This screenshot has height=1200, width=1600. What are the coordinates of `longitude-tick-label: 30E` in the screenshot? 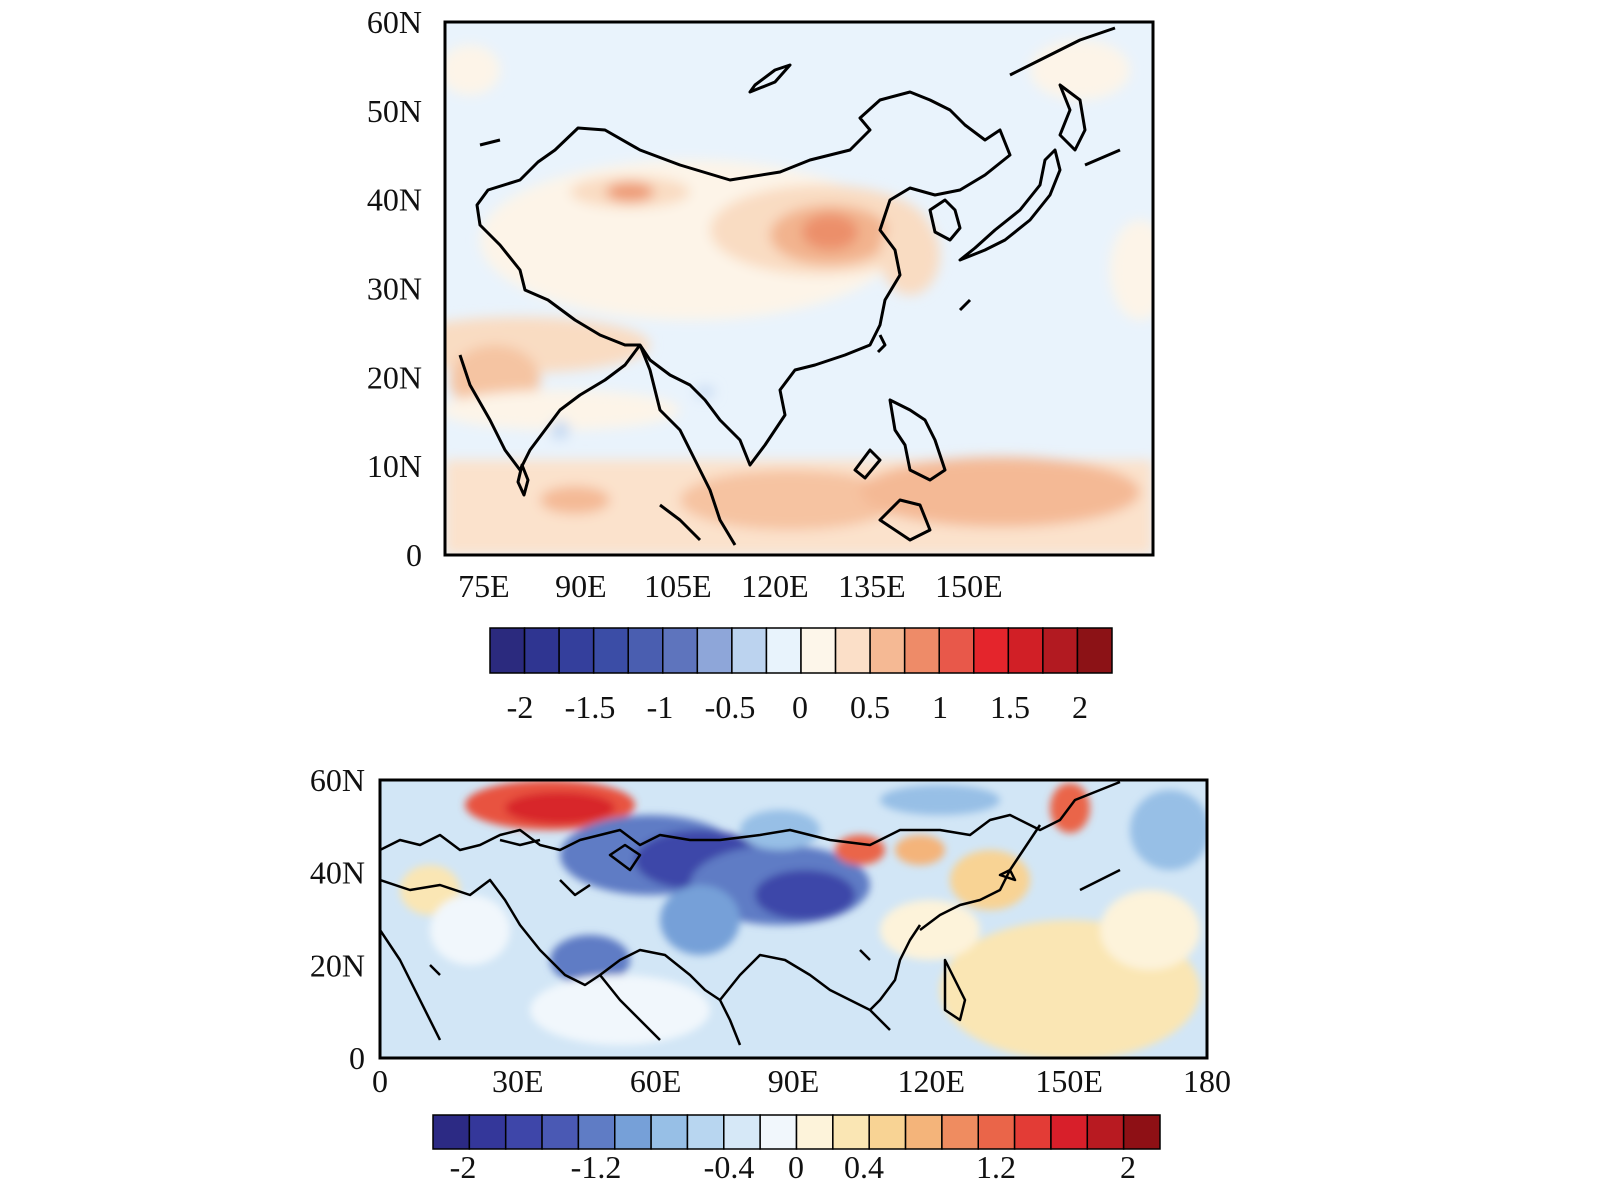 It's located at (518, 1081).